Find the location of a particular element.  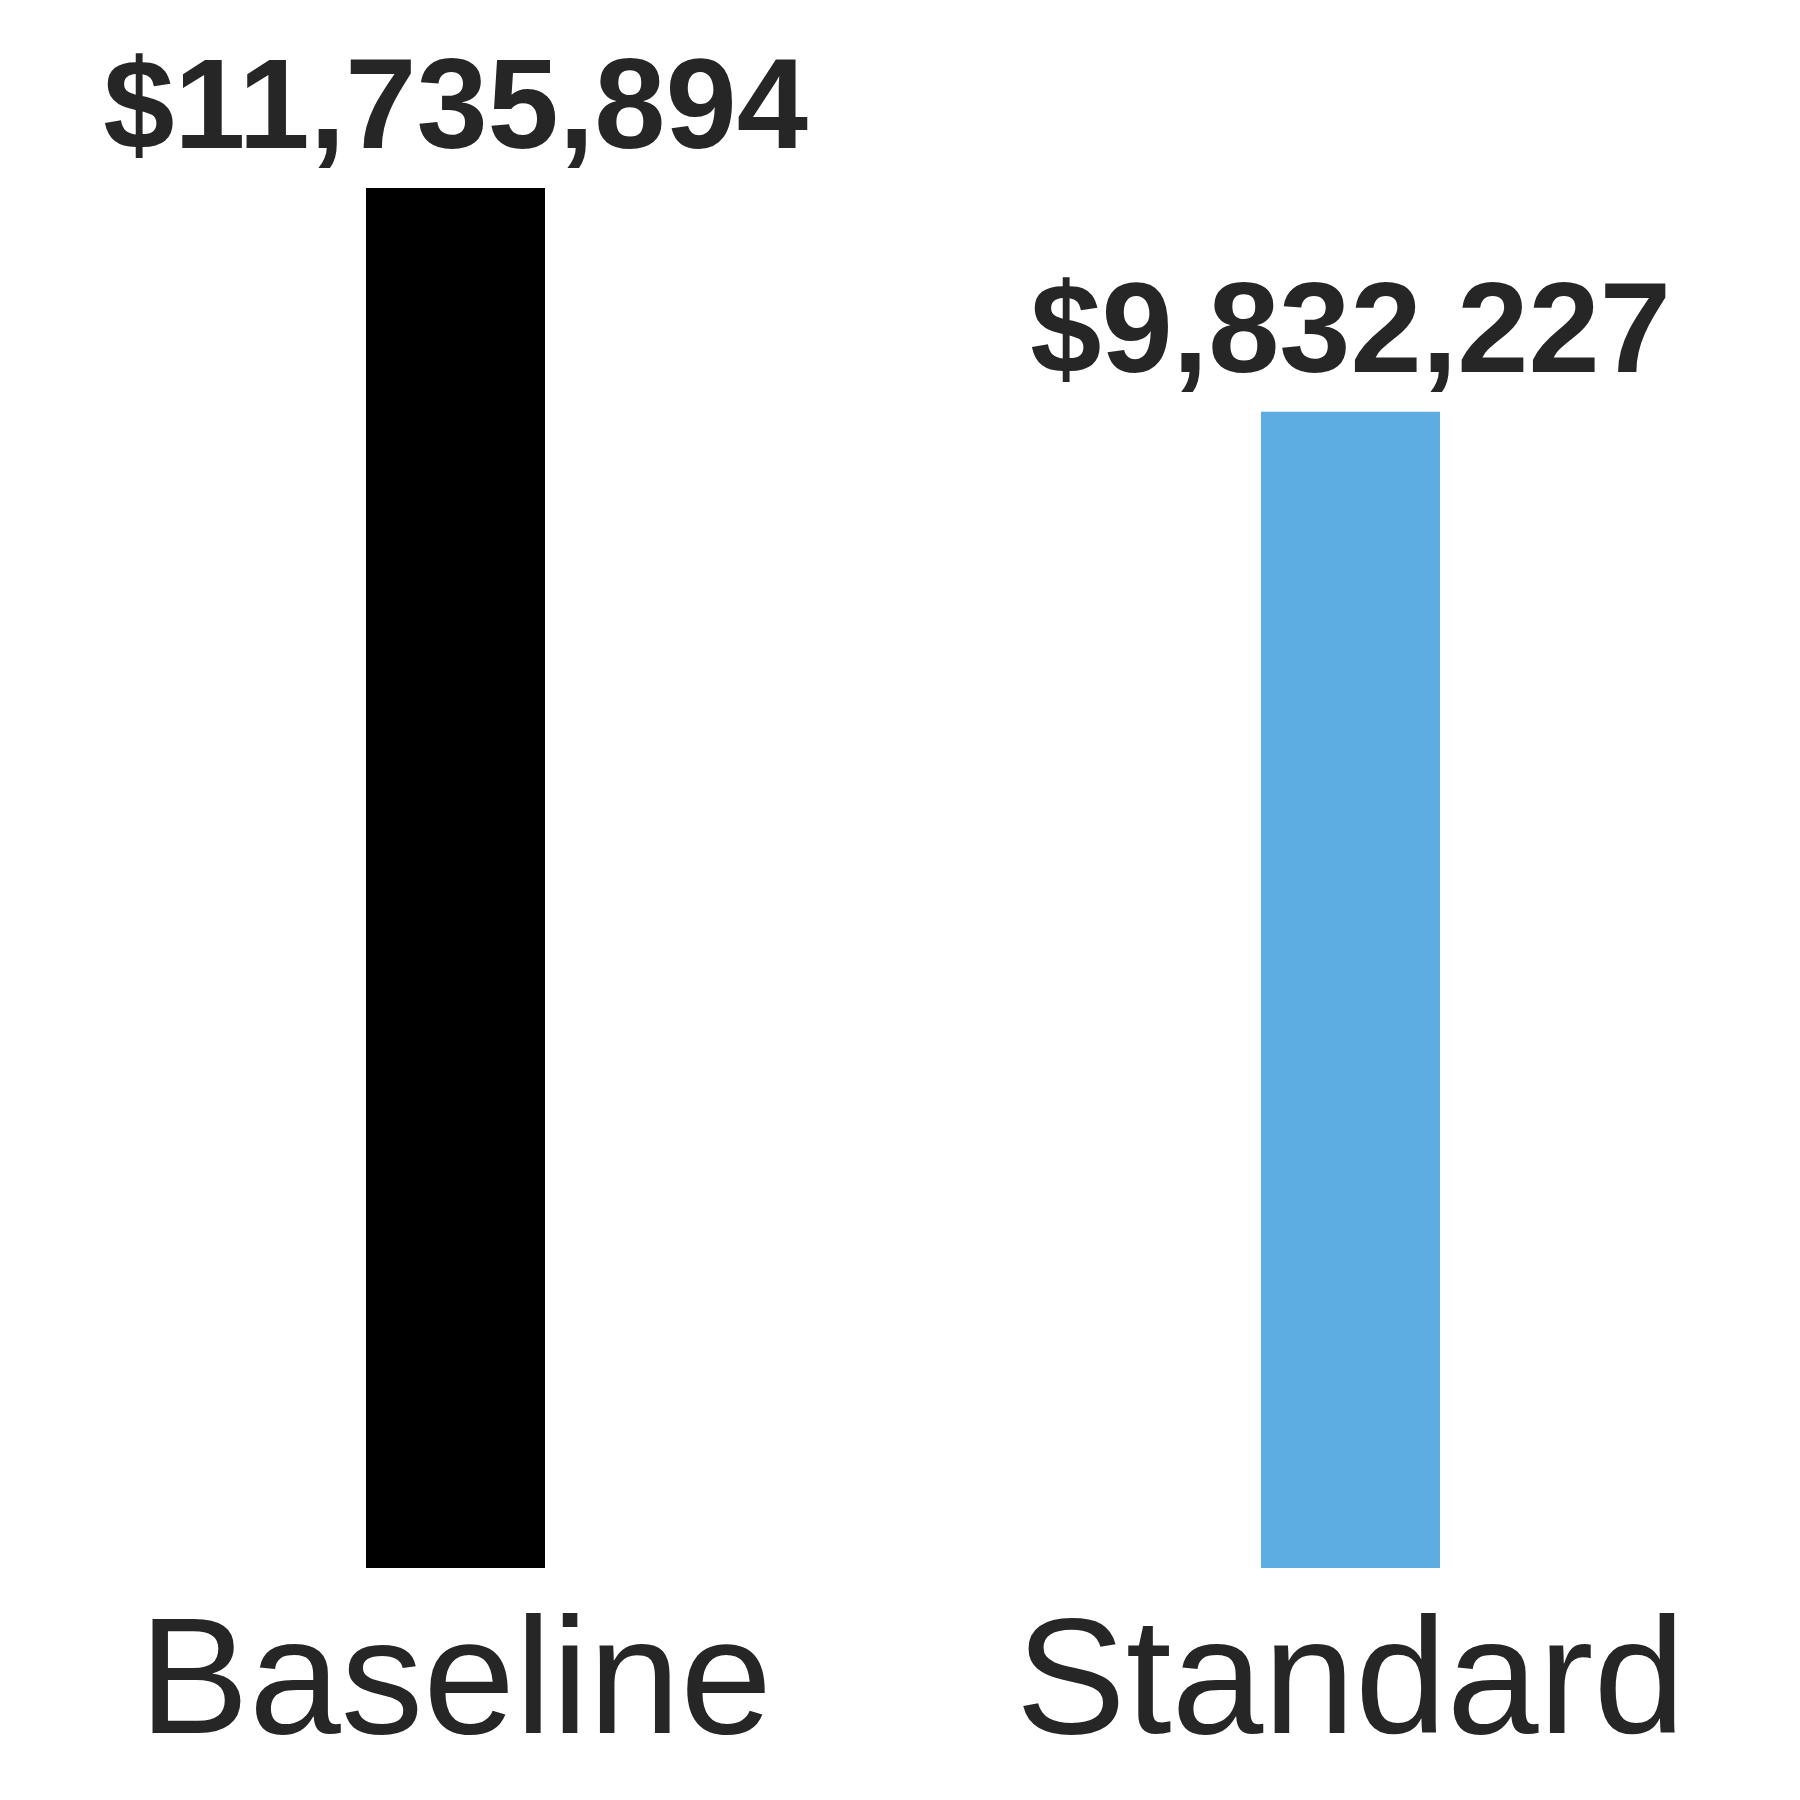

x-tick-label: Baseline is located at coordinates (455, 1676).